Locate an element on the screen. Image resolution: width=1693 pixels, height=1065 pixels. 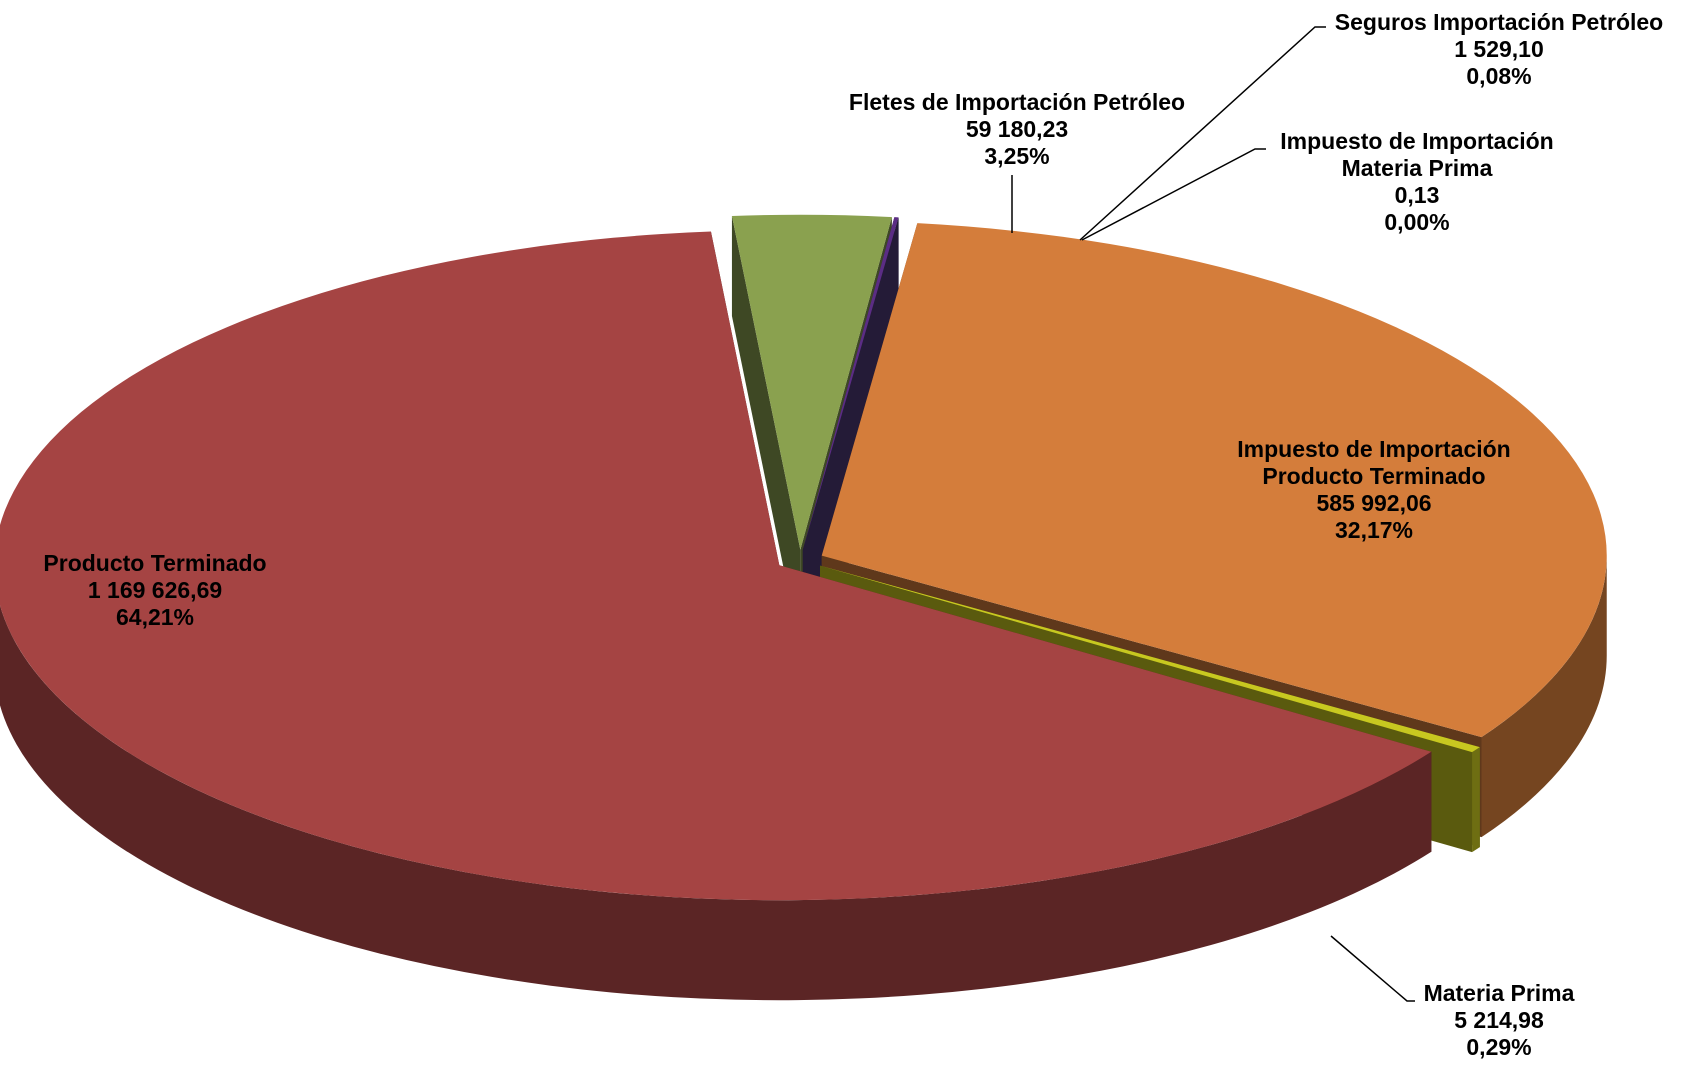
slice-value: 1 529,10 is located at coordinates (1499, 49).